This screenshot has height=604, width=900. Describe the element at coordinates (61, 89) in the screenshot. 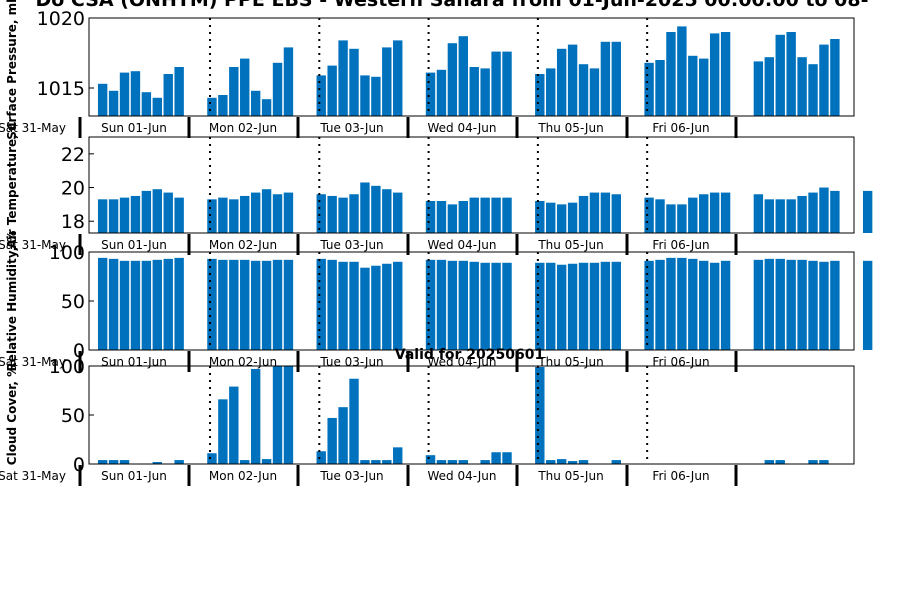

I see `y-tick-label: 1015` at that location.